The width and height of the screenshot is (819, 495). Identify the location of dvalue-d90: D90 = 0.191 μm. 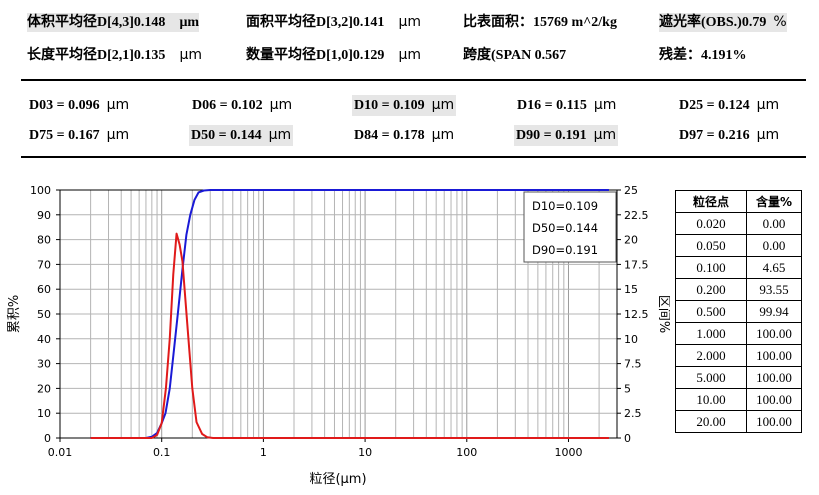
(566, 135).